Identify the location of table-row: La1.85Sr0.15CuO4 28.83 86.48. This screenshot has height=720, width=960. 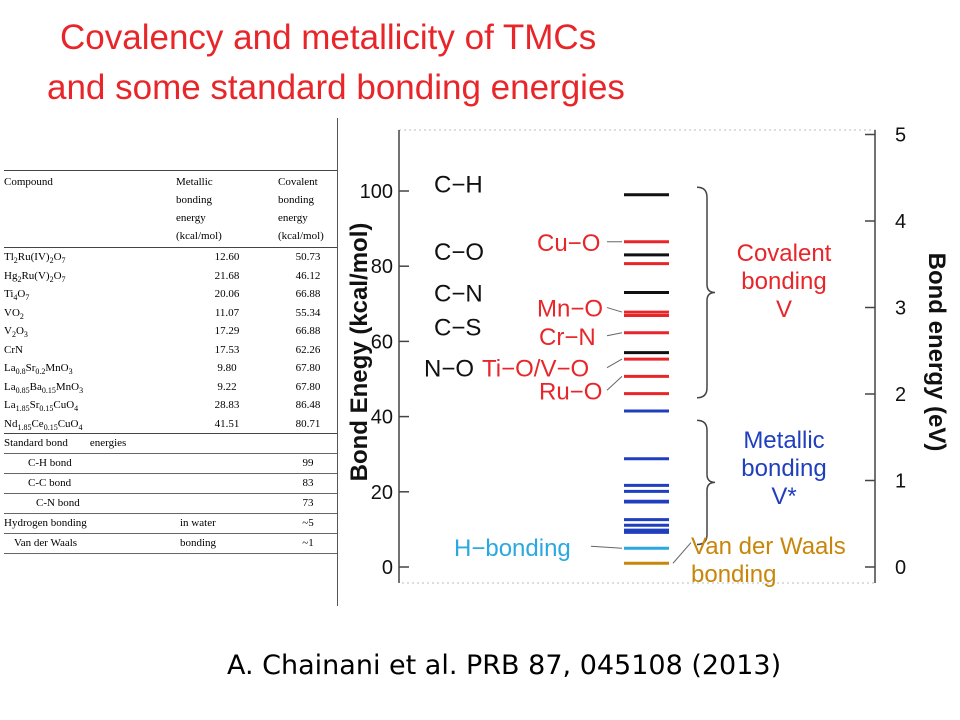
(171, 405).